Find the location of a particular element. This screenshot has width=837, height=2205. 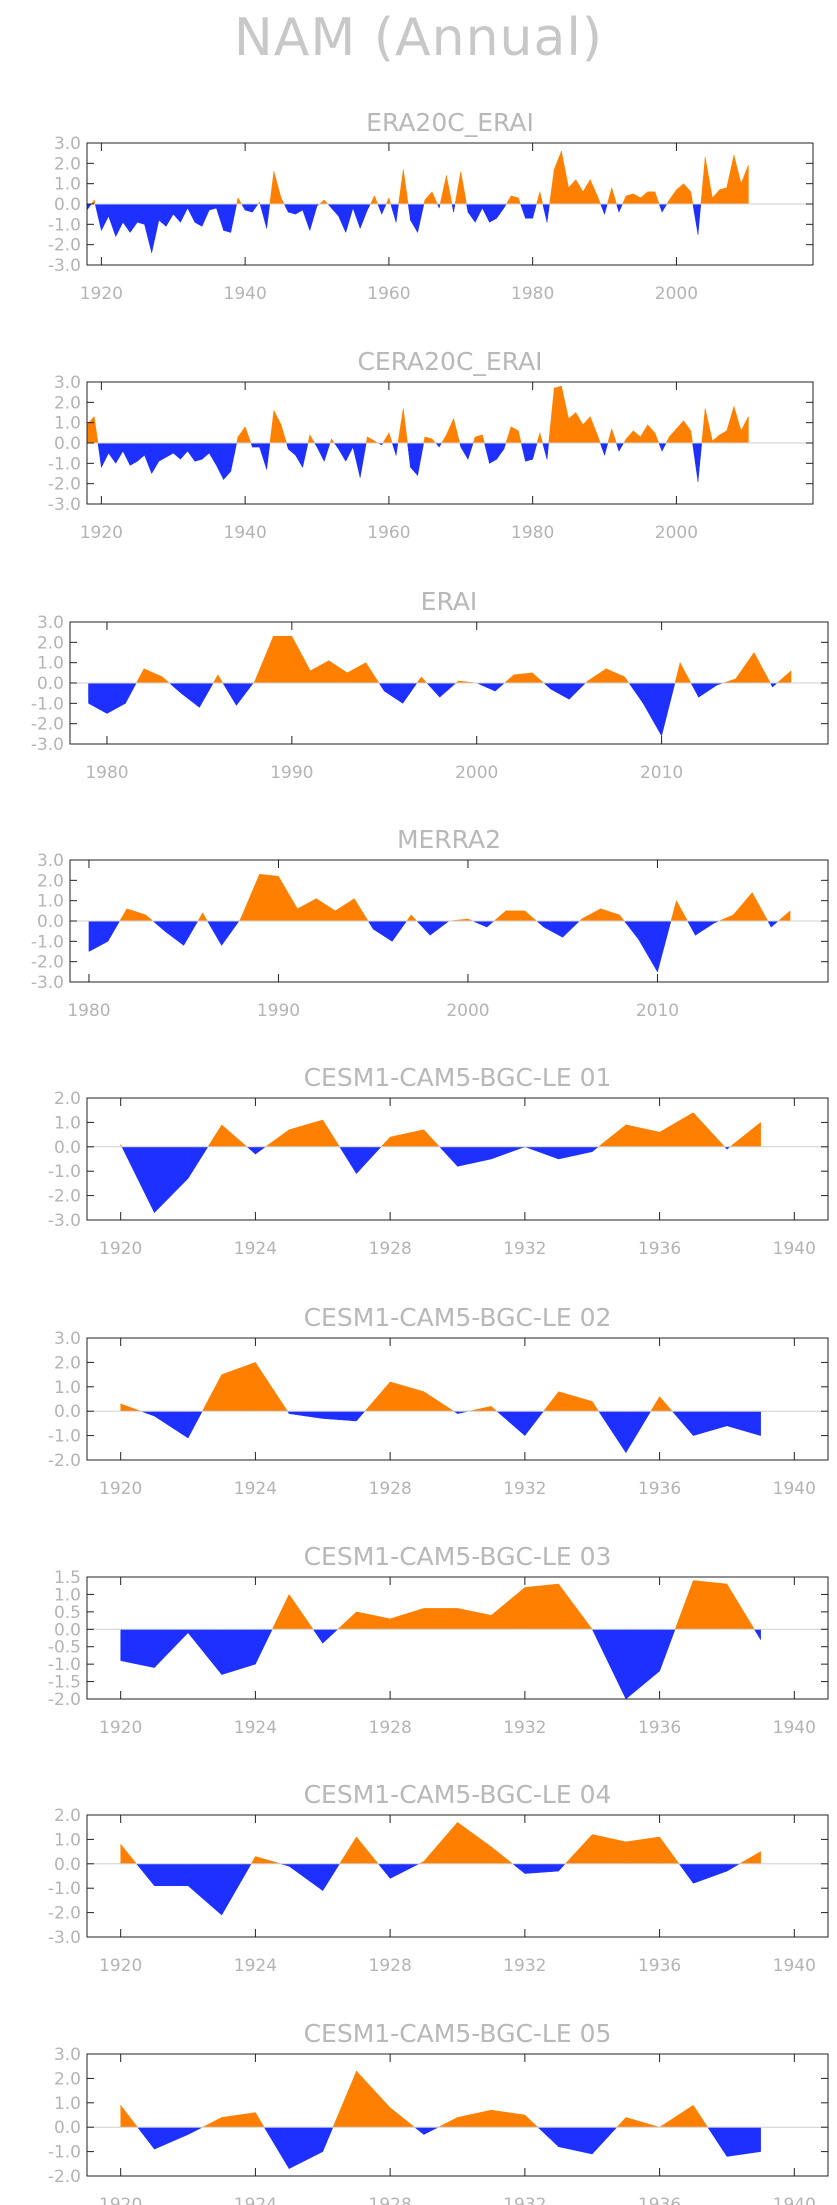

x-tick-label: 1960 is located at coordinates (388, 533).